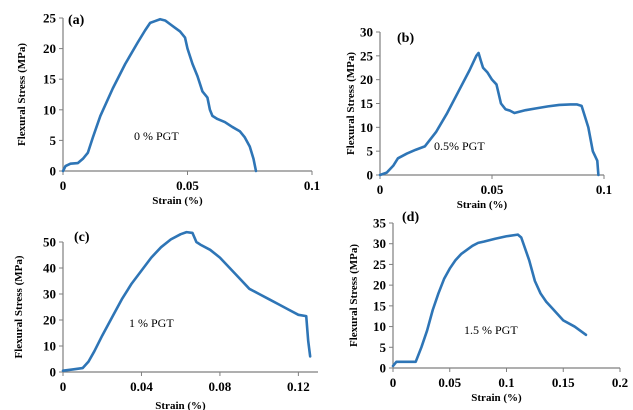  Describe the element at coordinates (82, 237) in the screenshot. I see `panel-label: (c)` at that location.